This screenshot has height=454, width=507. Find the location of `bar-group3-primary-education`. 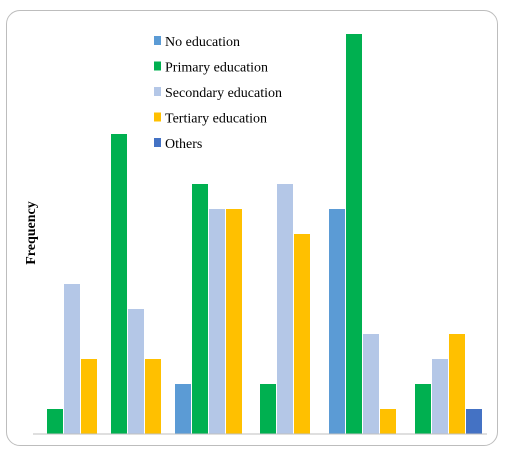

bar-group3-primary-education is located at coordinates (200, 309).